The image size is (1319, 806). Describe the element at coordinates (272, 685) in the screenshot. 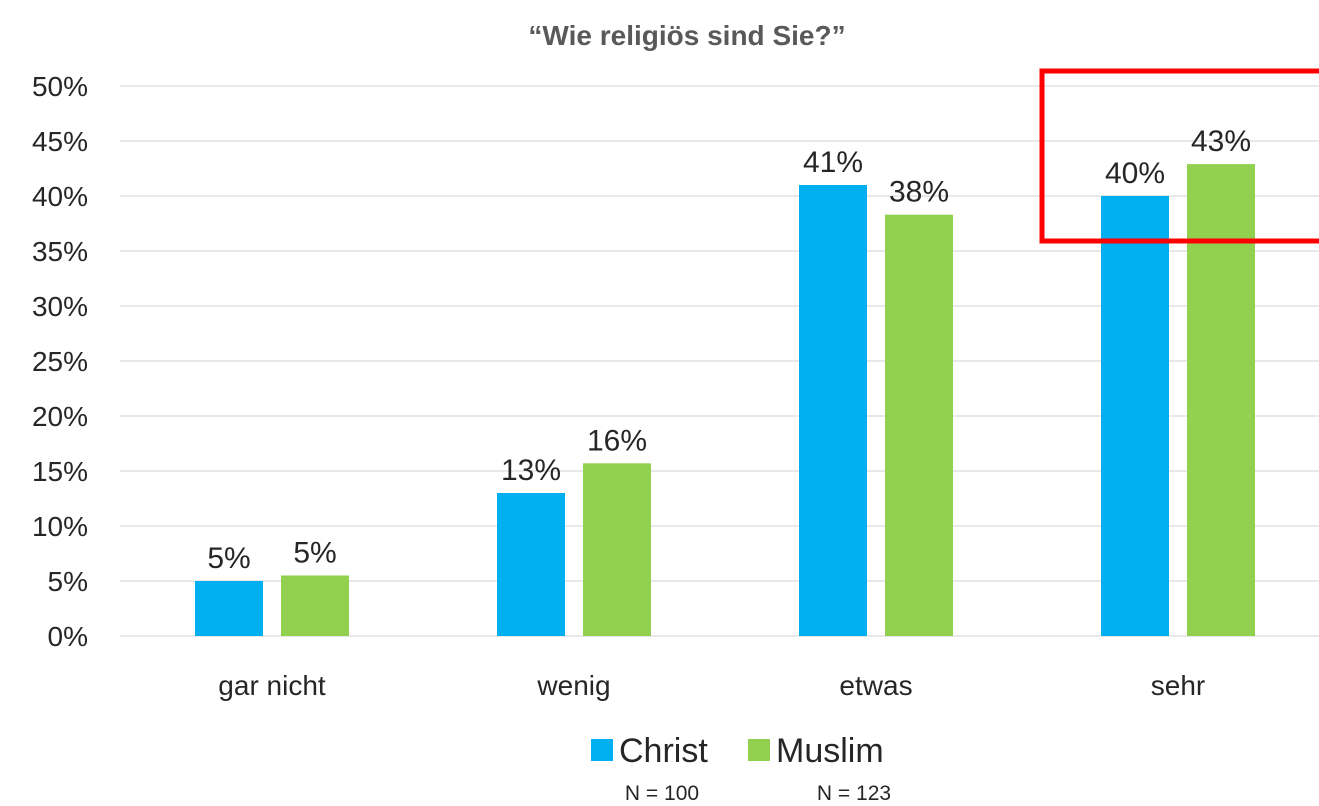

I see `category-label: gar nicht` at that location.